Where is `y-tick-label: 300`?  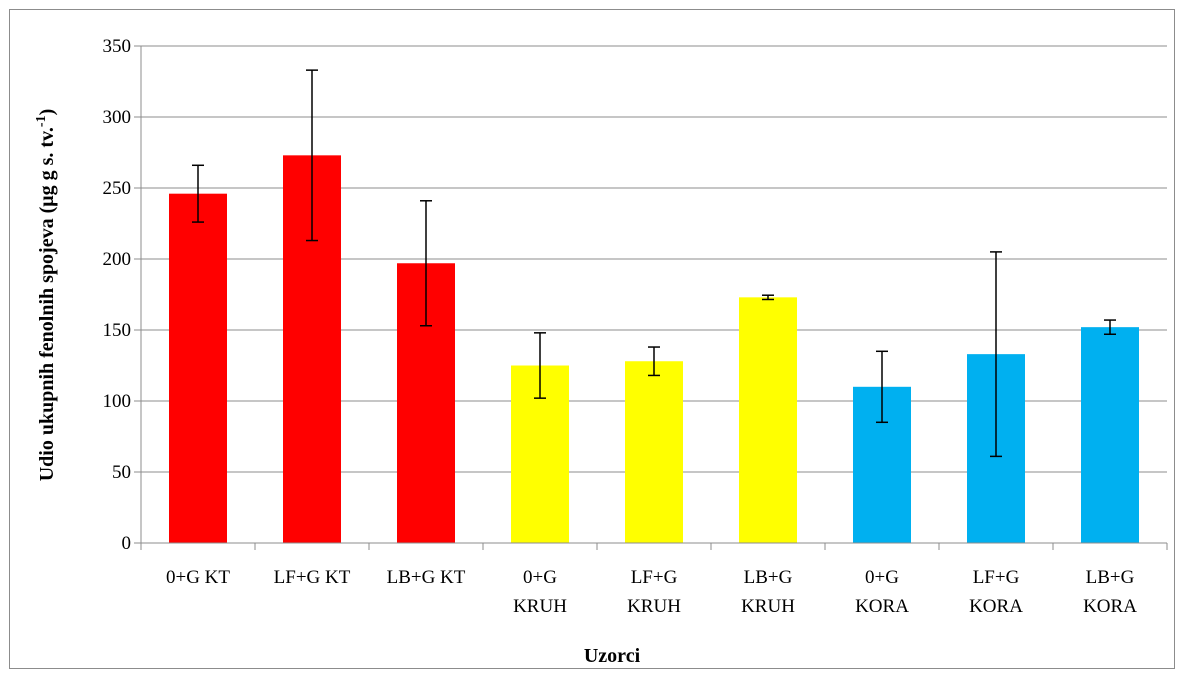
y-tick-label: 300 is located at coordinates (117, 117).